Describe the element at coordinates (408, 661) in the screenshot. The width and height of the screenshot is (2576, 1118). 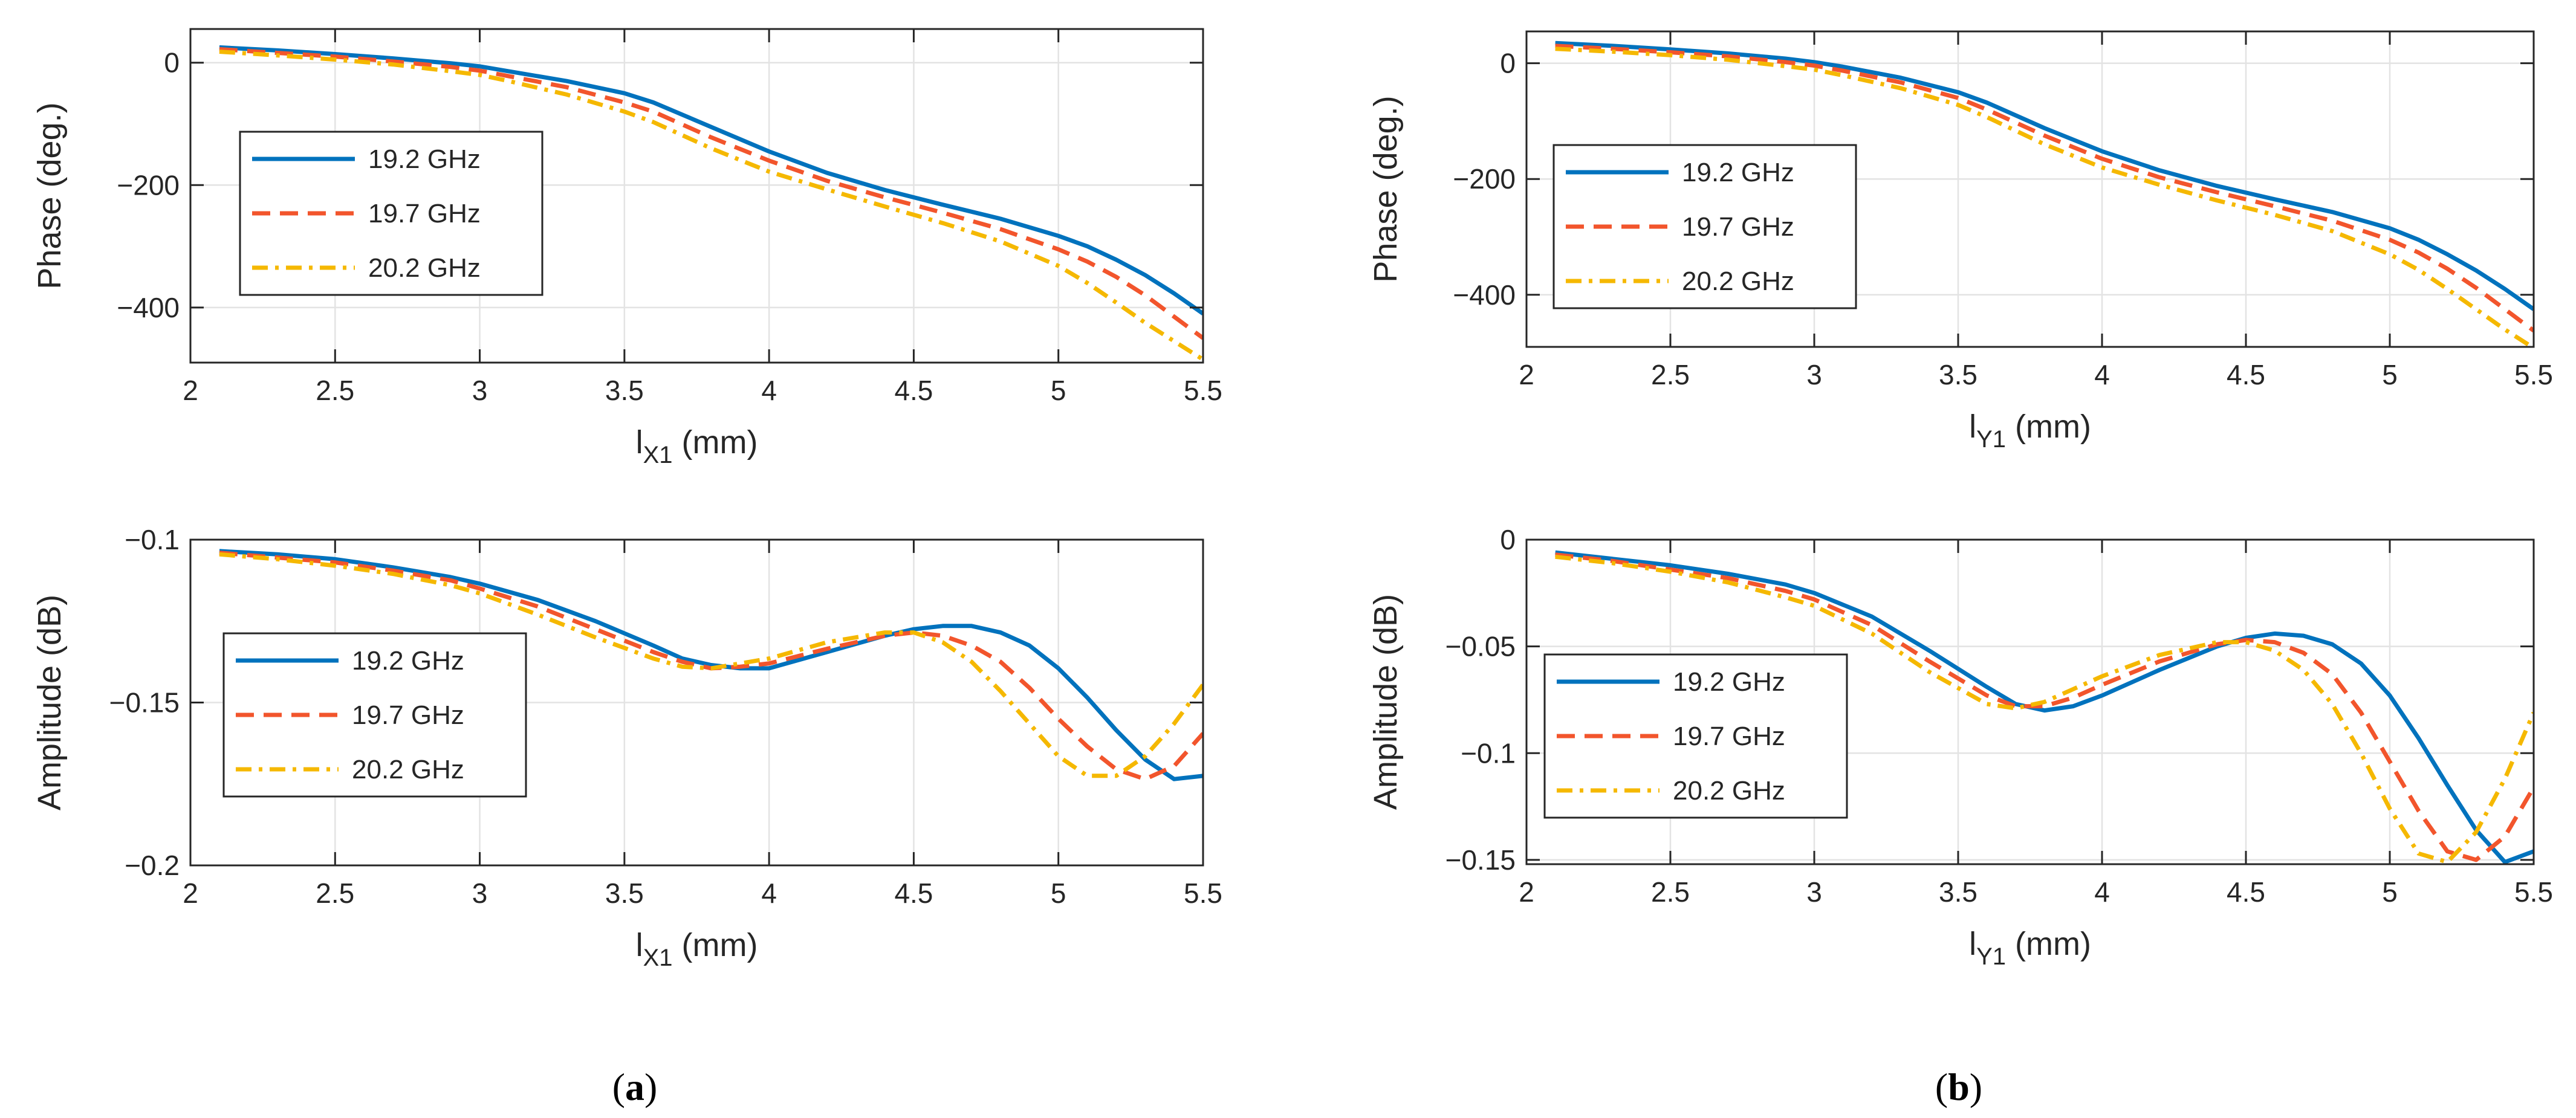
I see `chart-a-amplitude-legend-label-0: 19.2 GHz` at that location.